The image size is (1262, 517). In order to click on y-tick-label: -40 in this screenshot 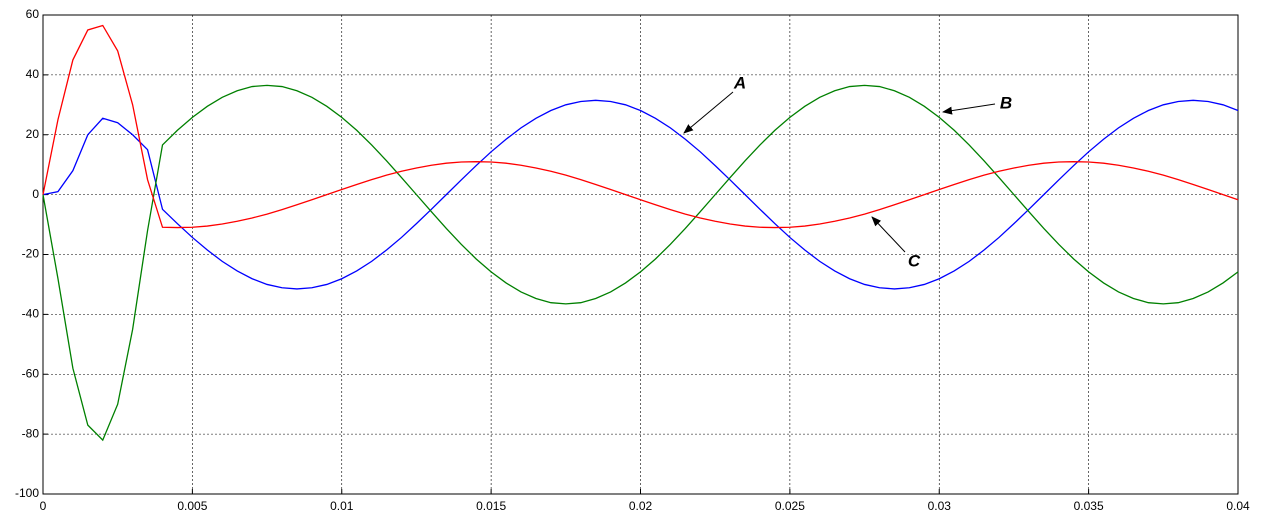, I will do `click(31, 314)`.